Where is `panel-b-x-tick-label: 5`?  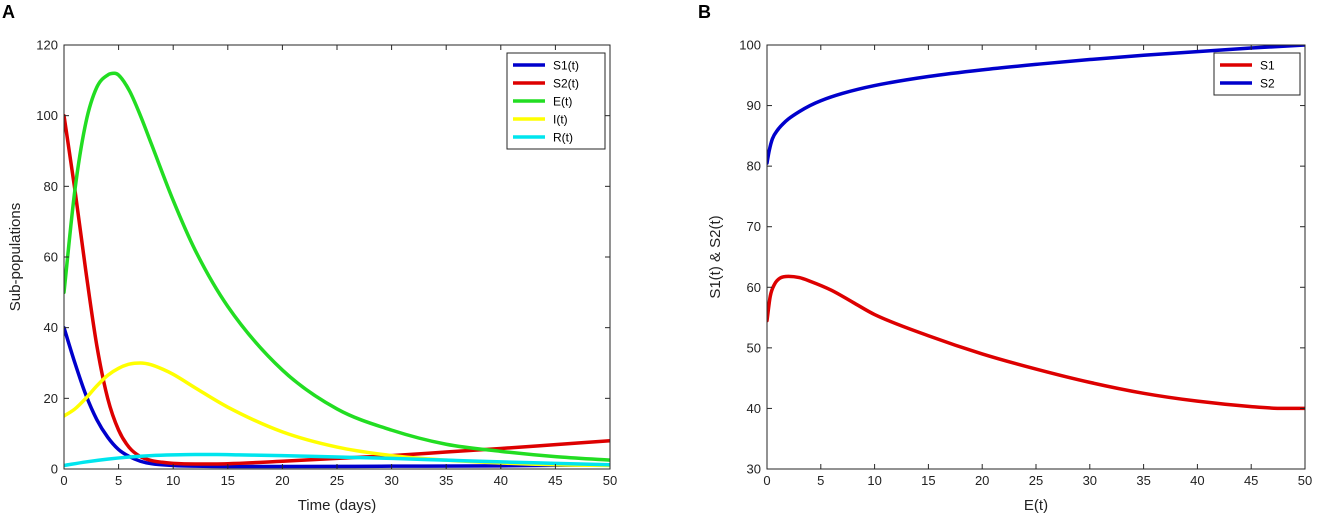
panel-b-x-tick-label: 5 is located at coordinates (820, 480).